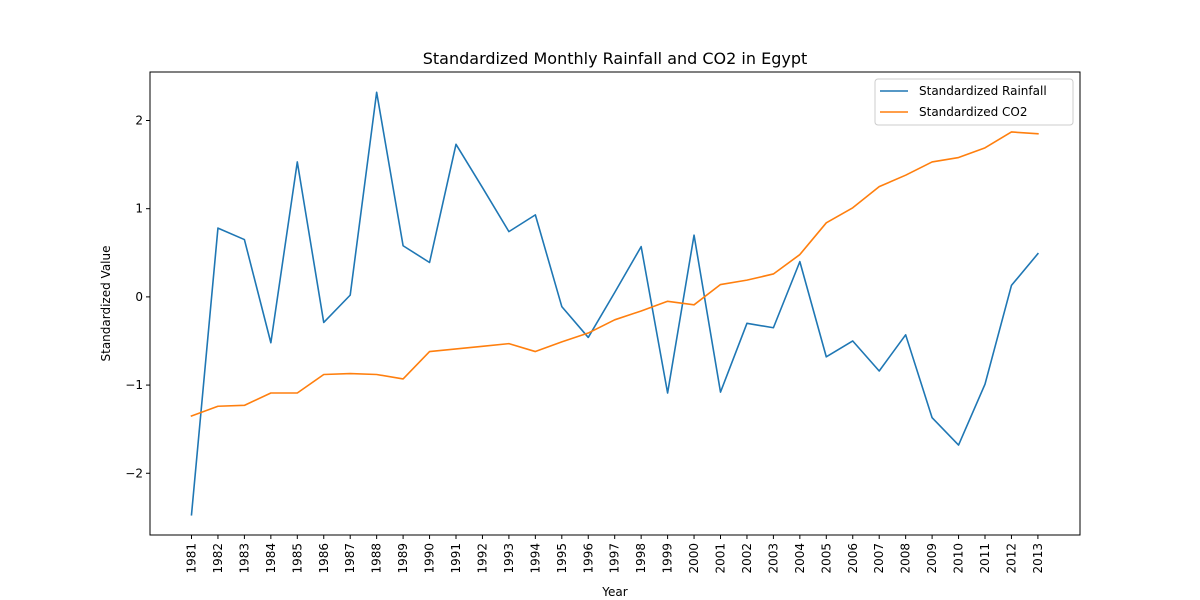  What do you see at coordinates (218, 558) in the screenshot?
I see `x-tick-label: 1982` at bounding box center [218, 558].